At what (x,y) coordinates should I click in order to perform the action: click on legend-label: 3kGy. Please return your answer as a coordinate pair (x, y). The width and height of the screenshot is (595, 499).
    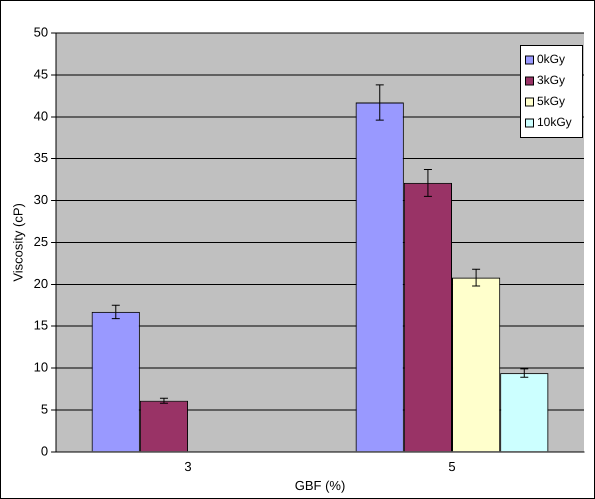
    Looking at the image, I should click on (551, 79).